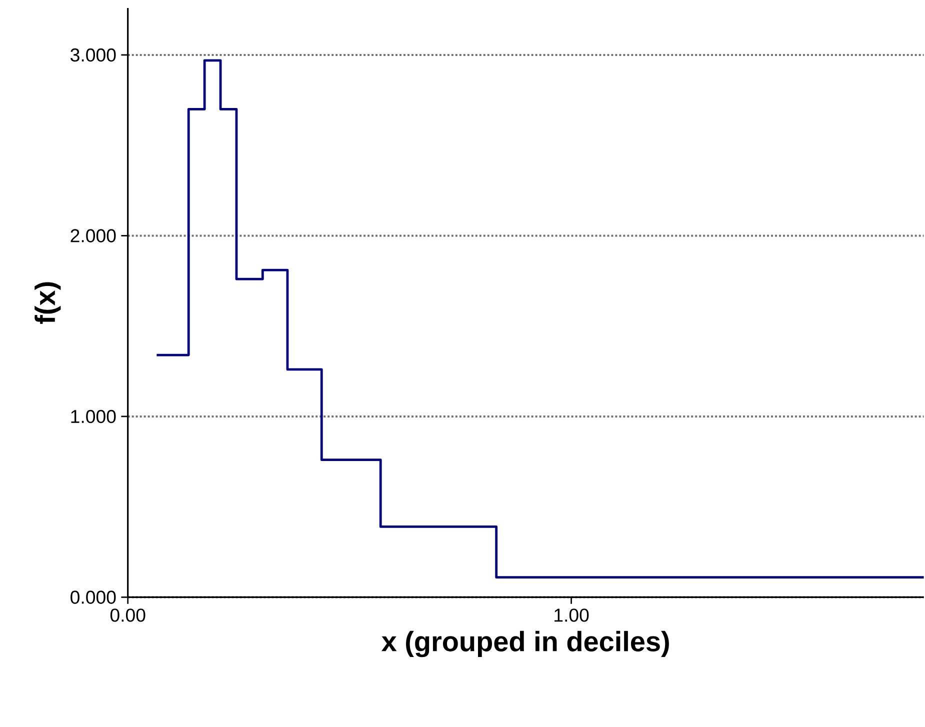 The height and width of the screenshot is (727, 925). I want to click on x-axis-title: x (grouped in deciles), so click(525, 644).